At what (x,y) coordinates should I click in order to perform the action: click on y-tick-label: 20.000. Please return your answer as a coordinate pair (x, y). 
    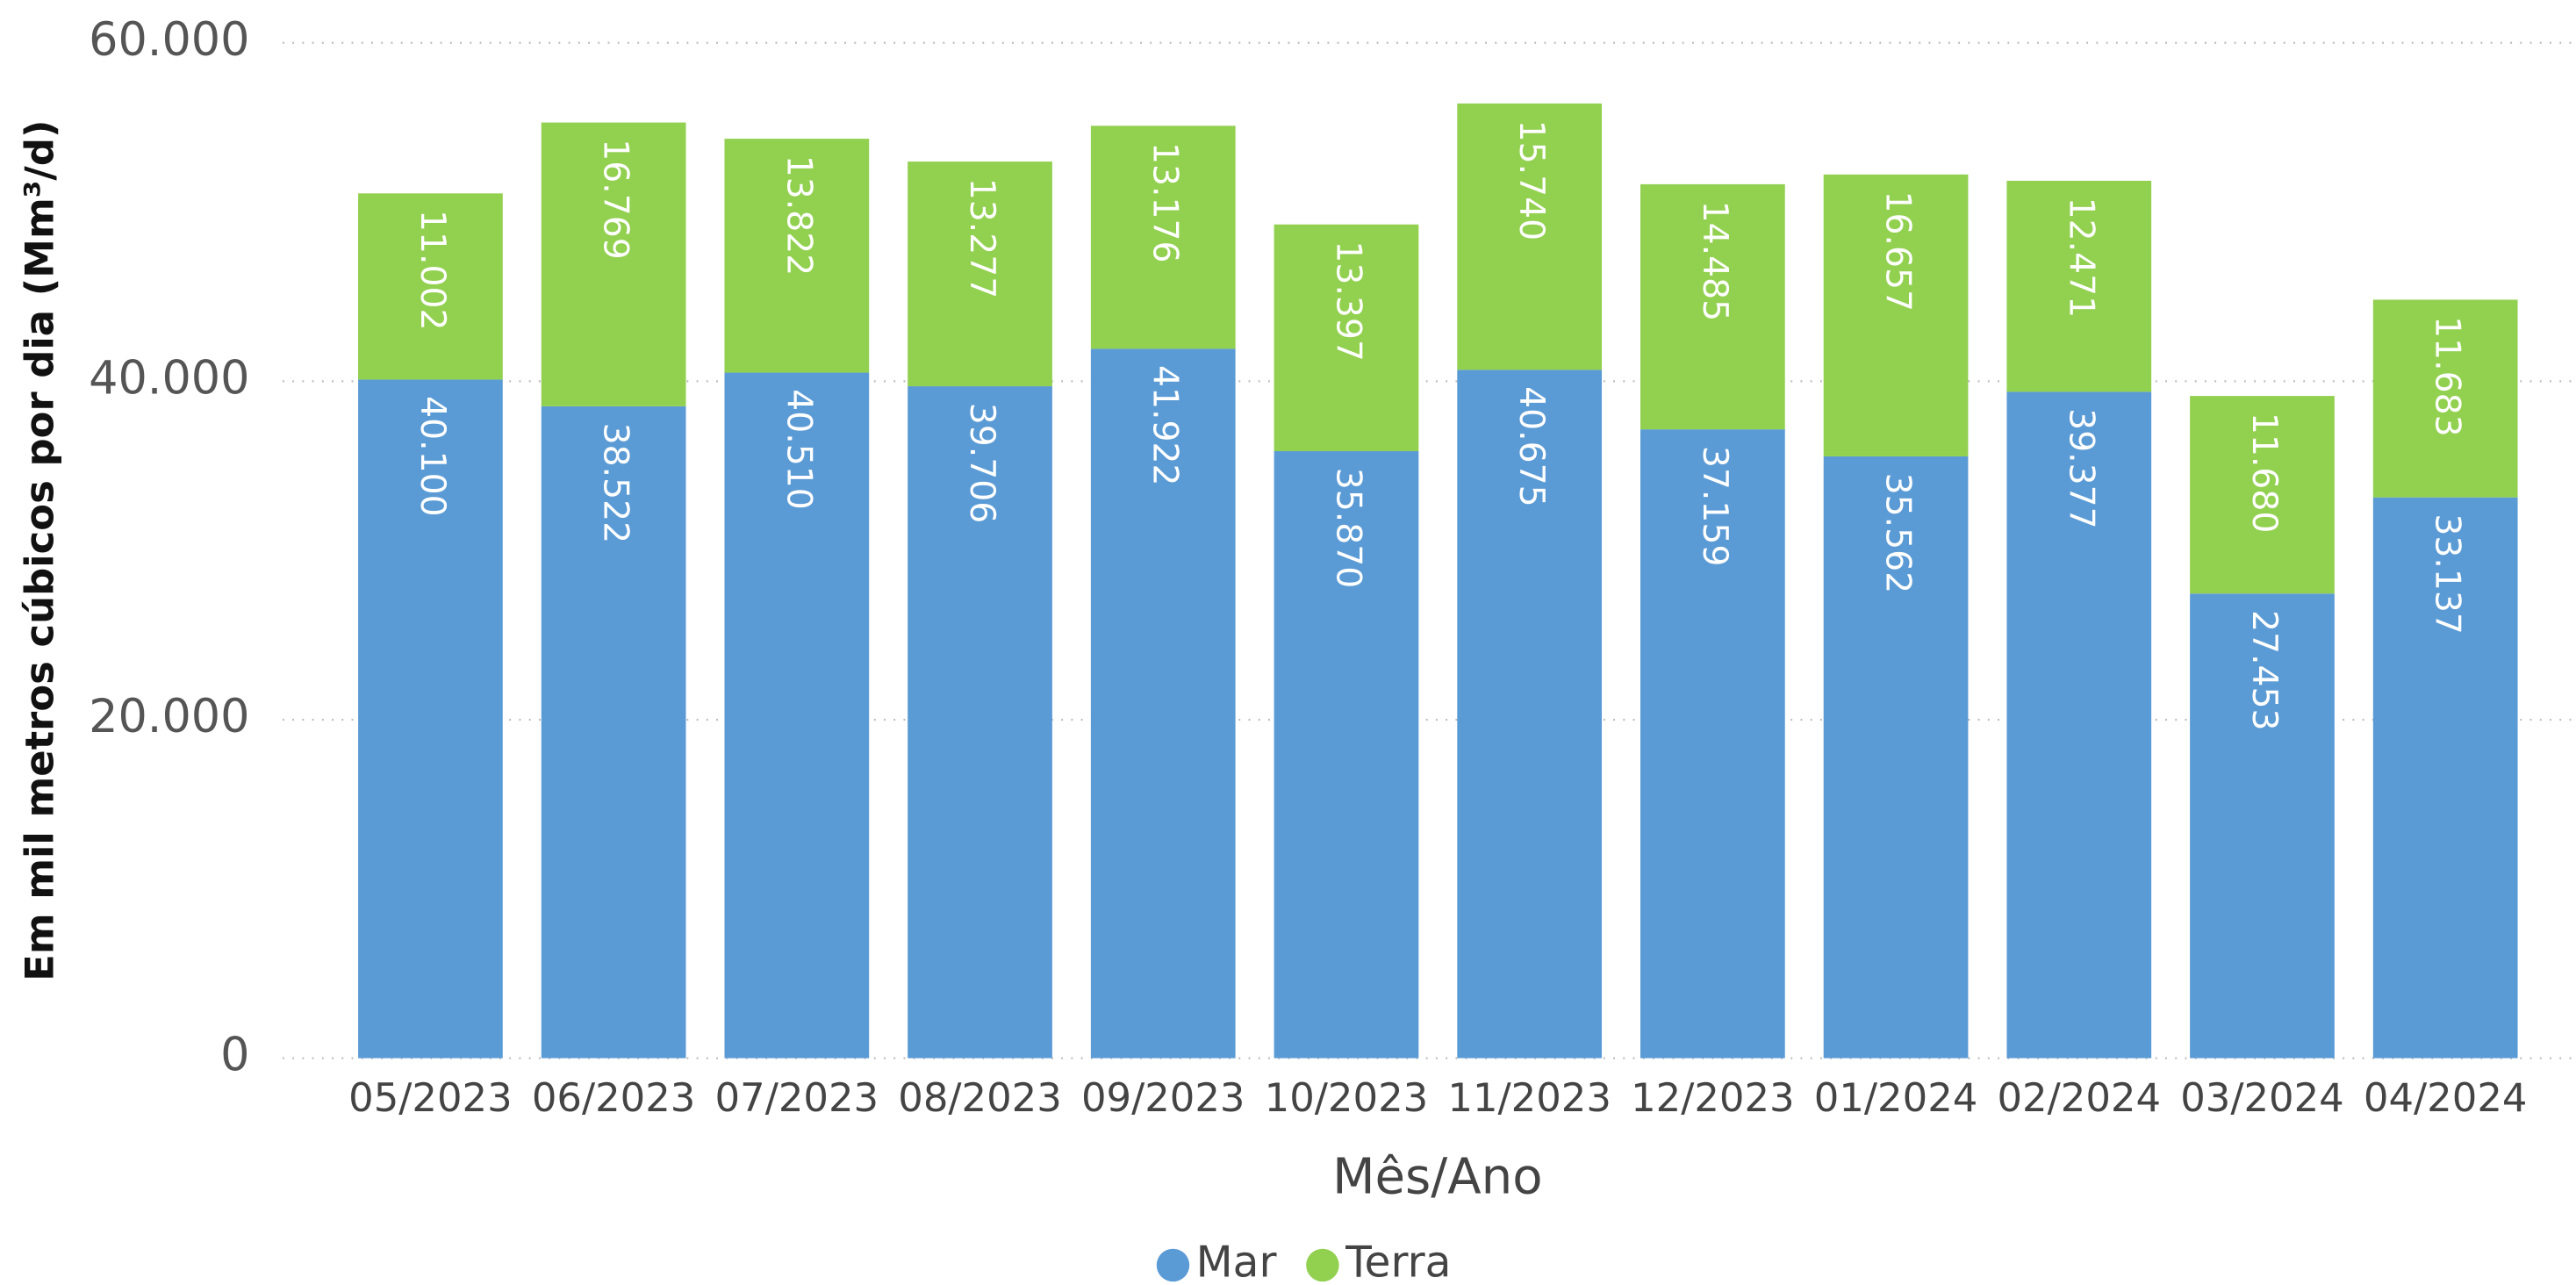
    Looking at the image, I should click on (169, 716).